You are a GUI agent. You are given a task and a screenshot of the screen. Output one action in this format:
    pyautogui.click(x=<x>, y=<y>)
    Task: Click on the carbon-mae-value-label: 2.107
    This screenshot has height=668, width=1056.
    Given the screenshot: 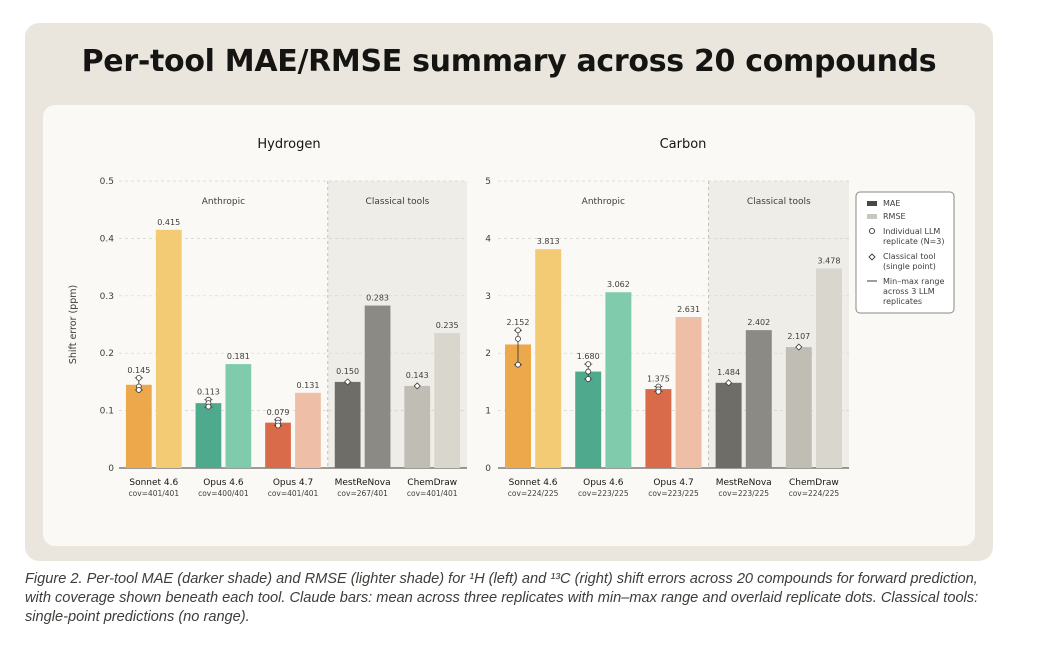 What is the action you would take?
    pyautogui.click(x=798, y=336)
    